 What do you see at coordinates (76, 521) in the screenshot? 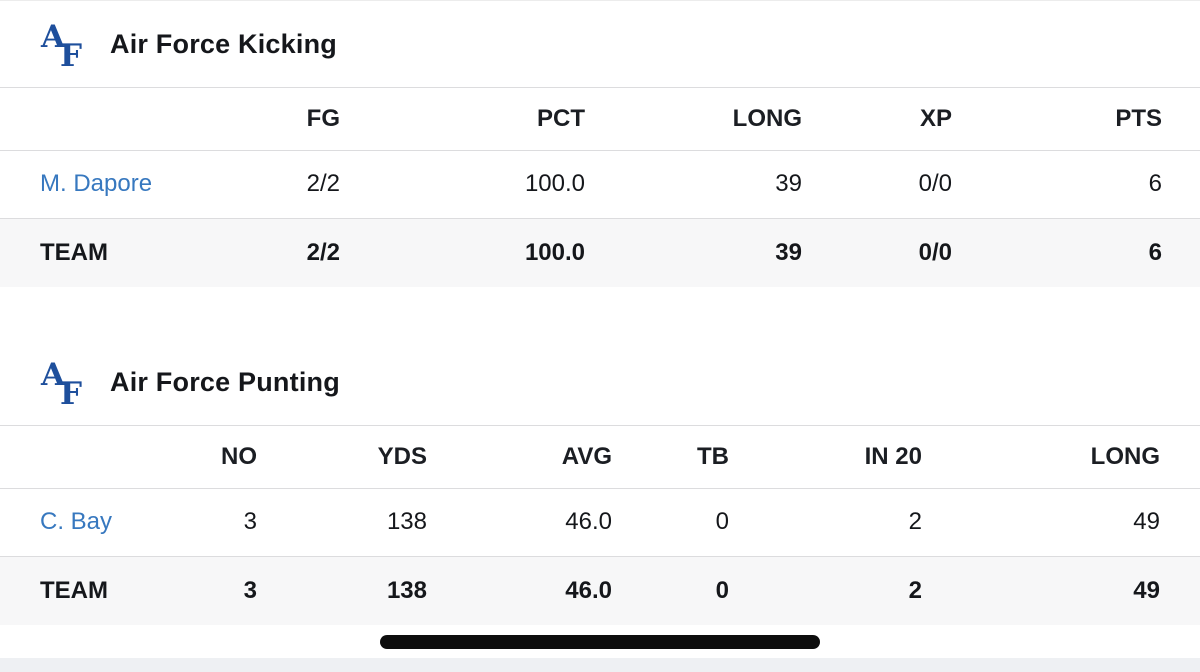
I see `player-link-c-bay: C. Bay` at bounding box center [76, 521].